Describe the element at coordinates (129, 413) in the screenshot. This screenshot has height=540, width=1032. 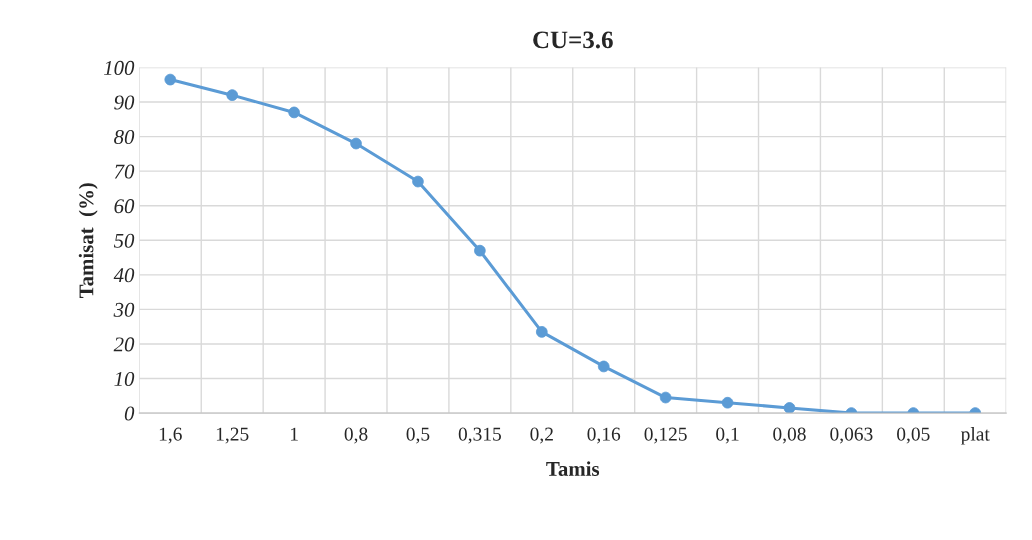
I see `y-tick-label: 0` at that location.